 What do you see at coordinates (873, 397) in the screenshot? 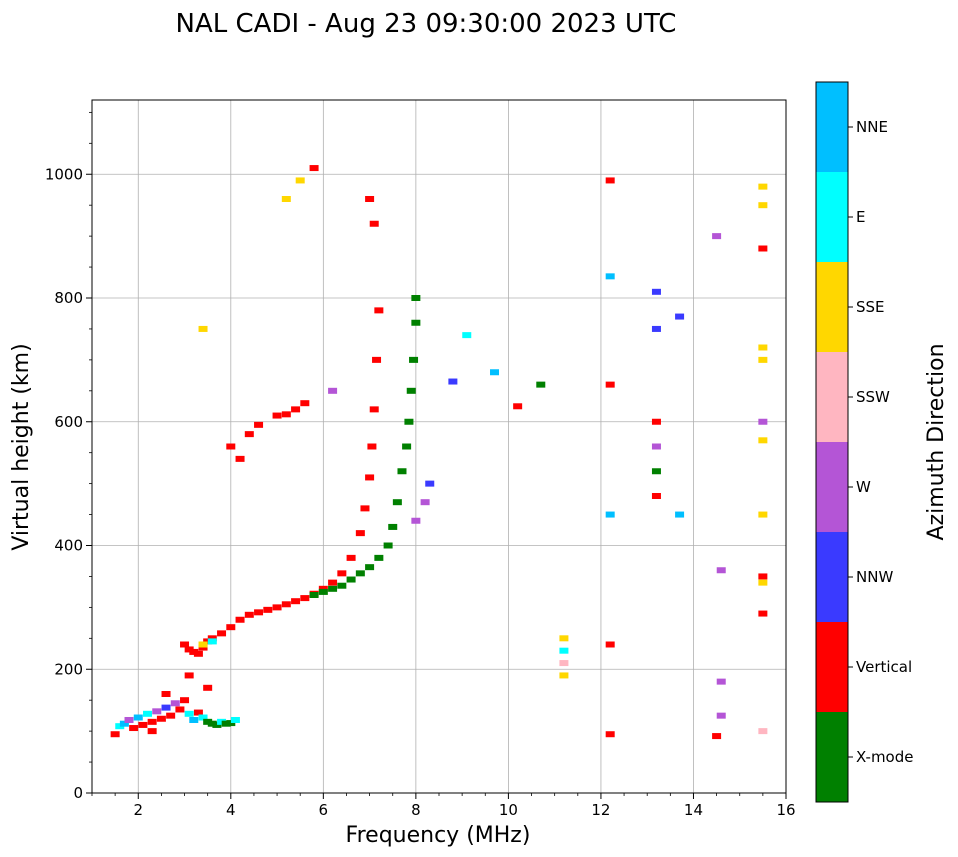
I see `colorbar-category-label: SSW` at bounding box center [873, 397].